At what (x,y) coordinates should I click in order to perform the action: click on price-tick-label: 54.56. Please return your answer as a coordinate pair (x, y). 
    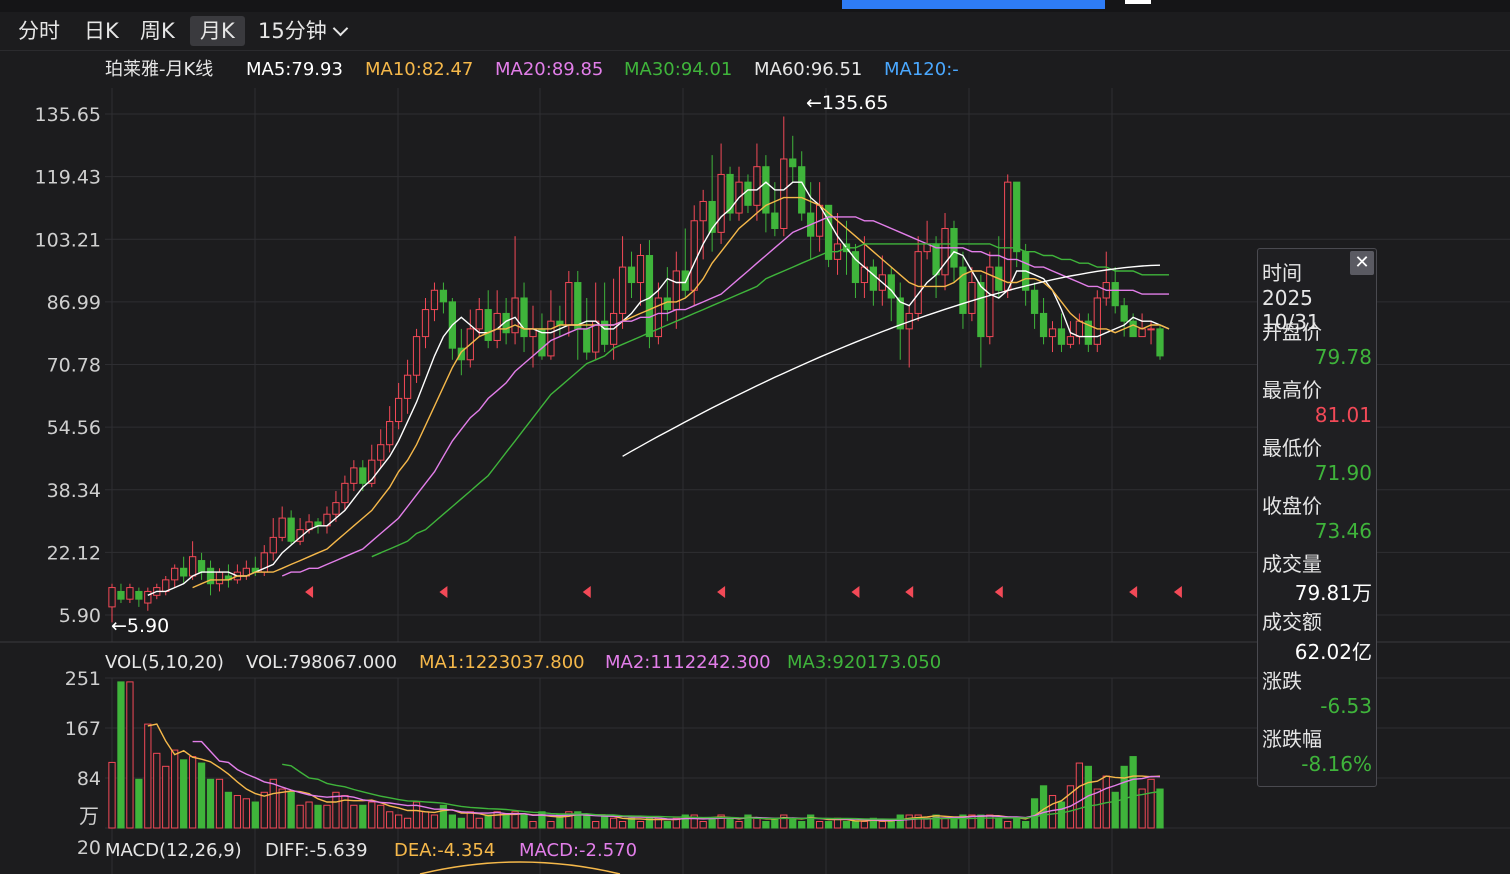
    Looking at the image, I should click on (74, 428).